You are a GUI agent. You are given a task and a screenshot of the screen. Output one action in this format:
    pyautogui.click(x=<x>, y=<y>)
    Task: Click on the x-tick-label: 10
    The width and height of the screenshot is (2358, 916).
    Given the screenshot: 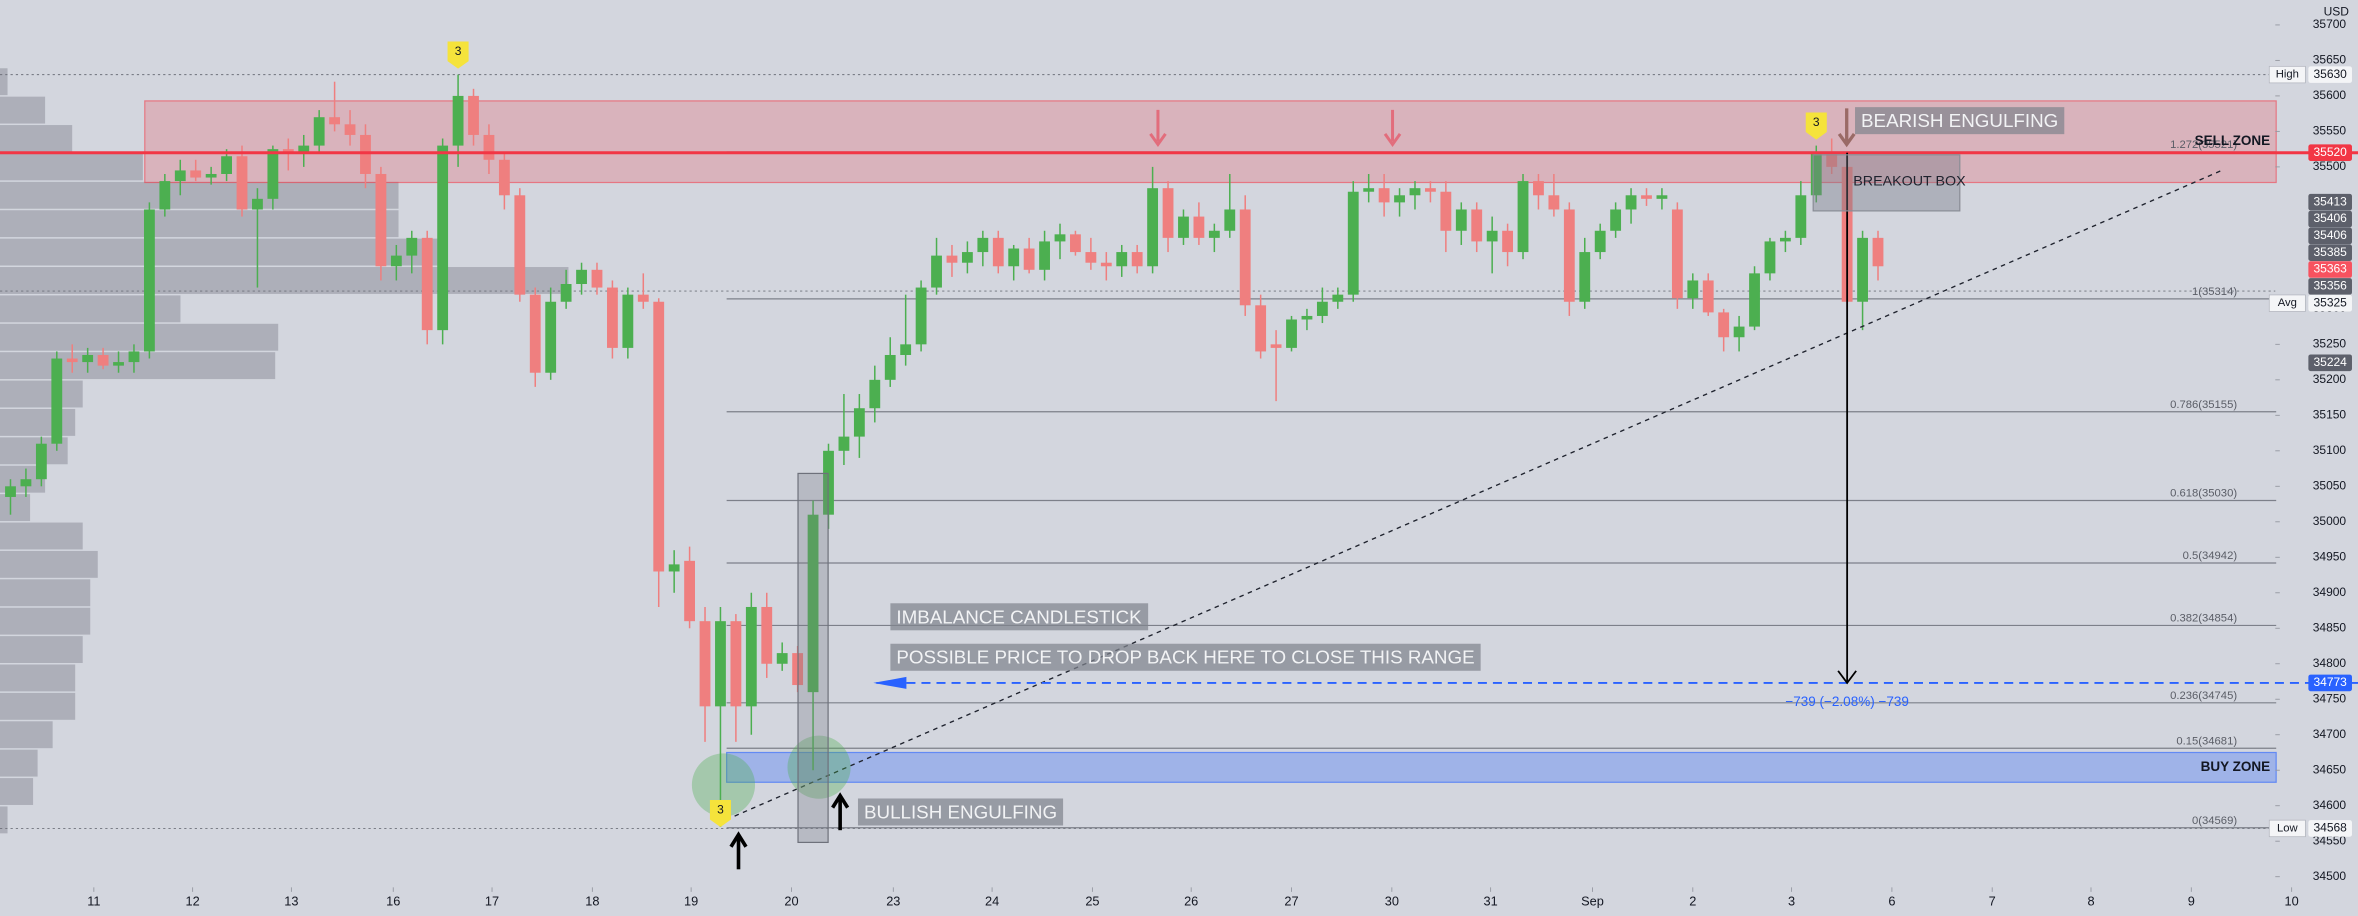 What is the action you would take?
    pyautogui.click(x=2292, y=901)
    